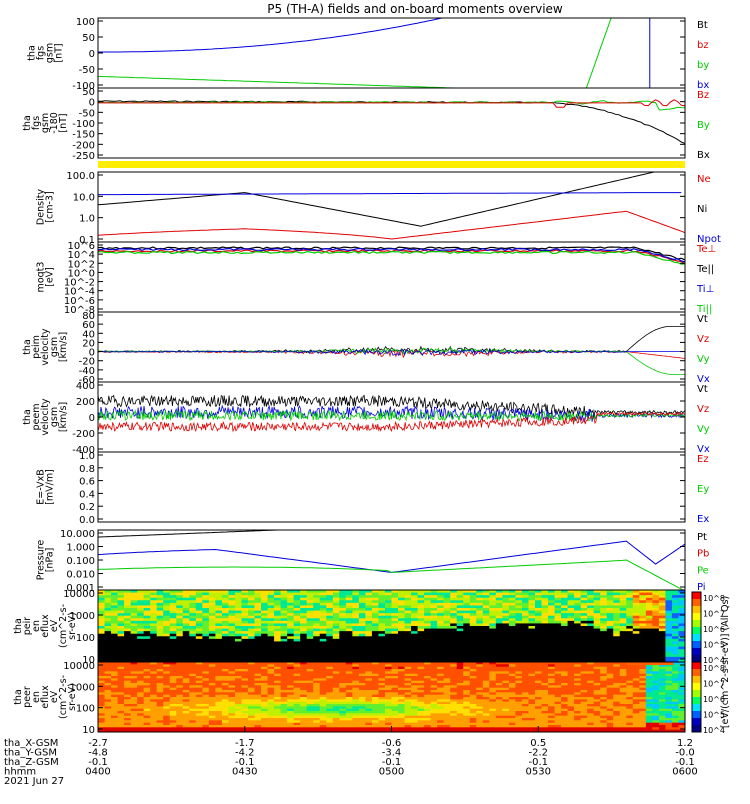 Image resolution: width=750 pixels, height=804 pixels. What do you see at coordinates (703, 65) in the screenshot?
I see `legend-fgs-by: by` at bounding box center [703, 65].